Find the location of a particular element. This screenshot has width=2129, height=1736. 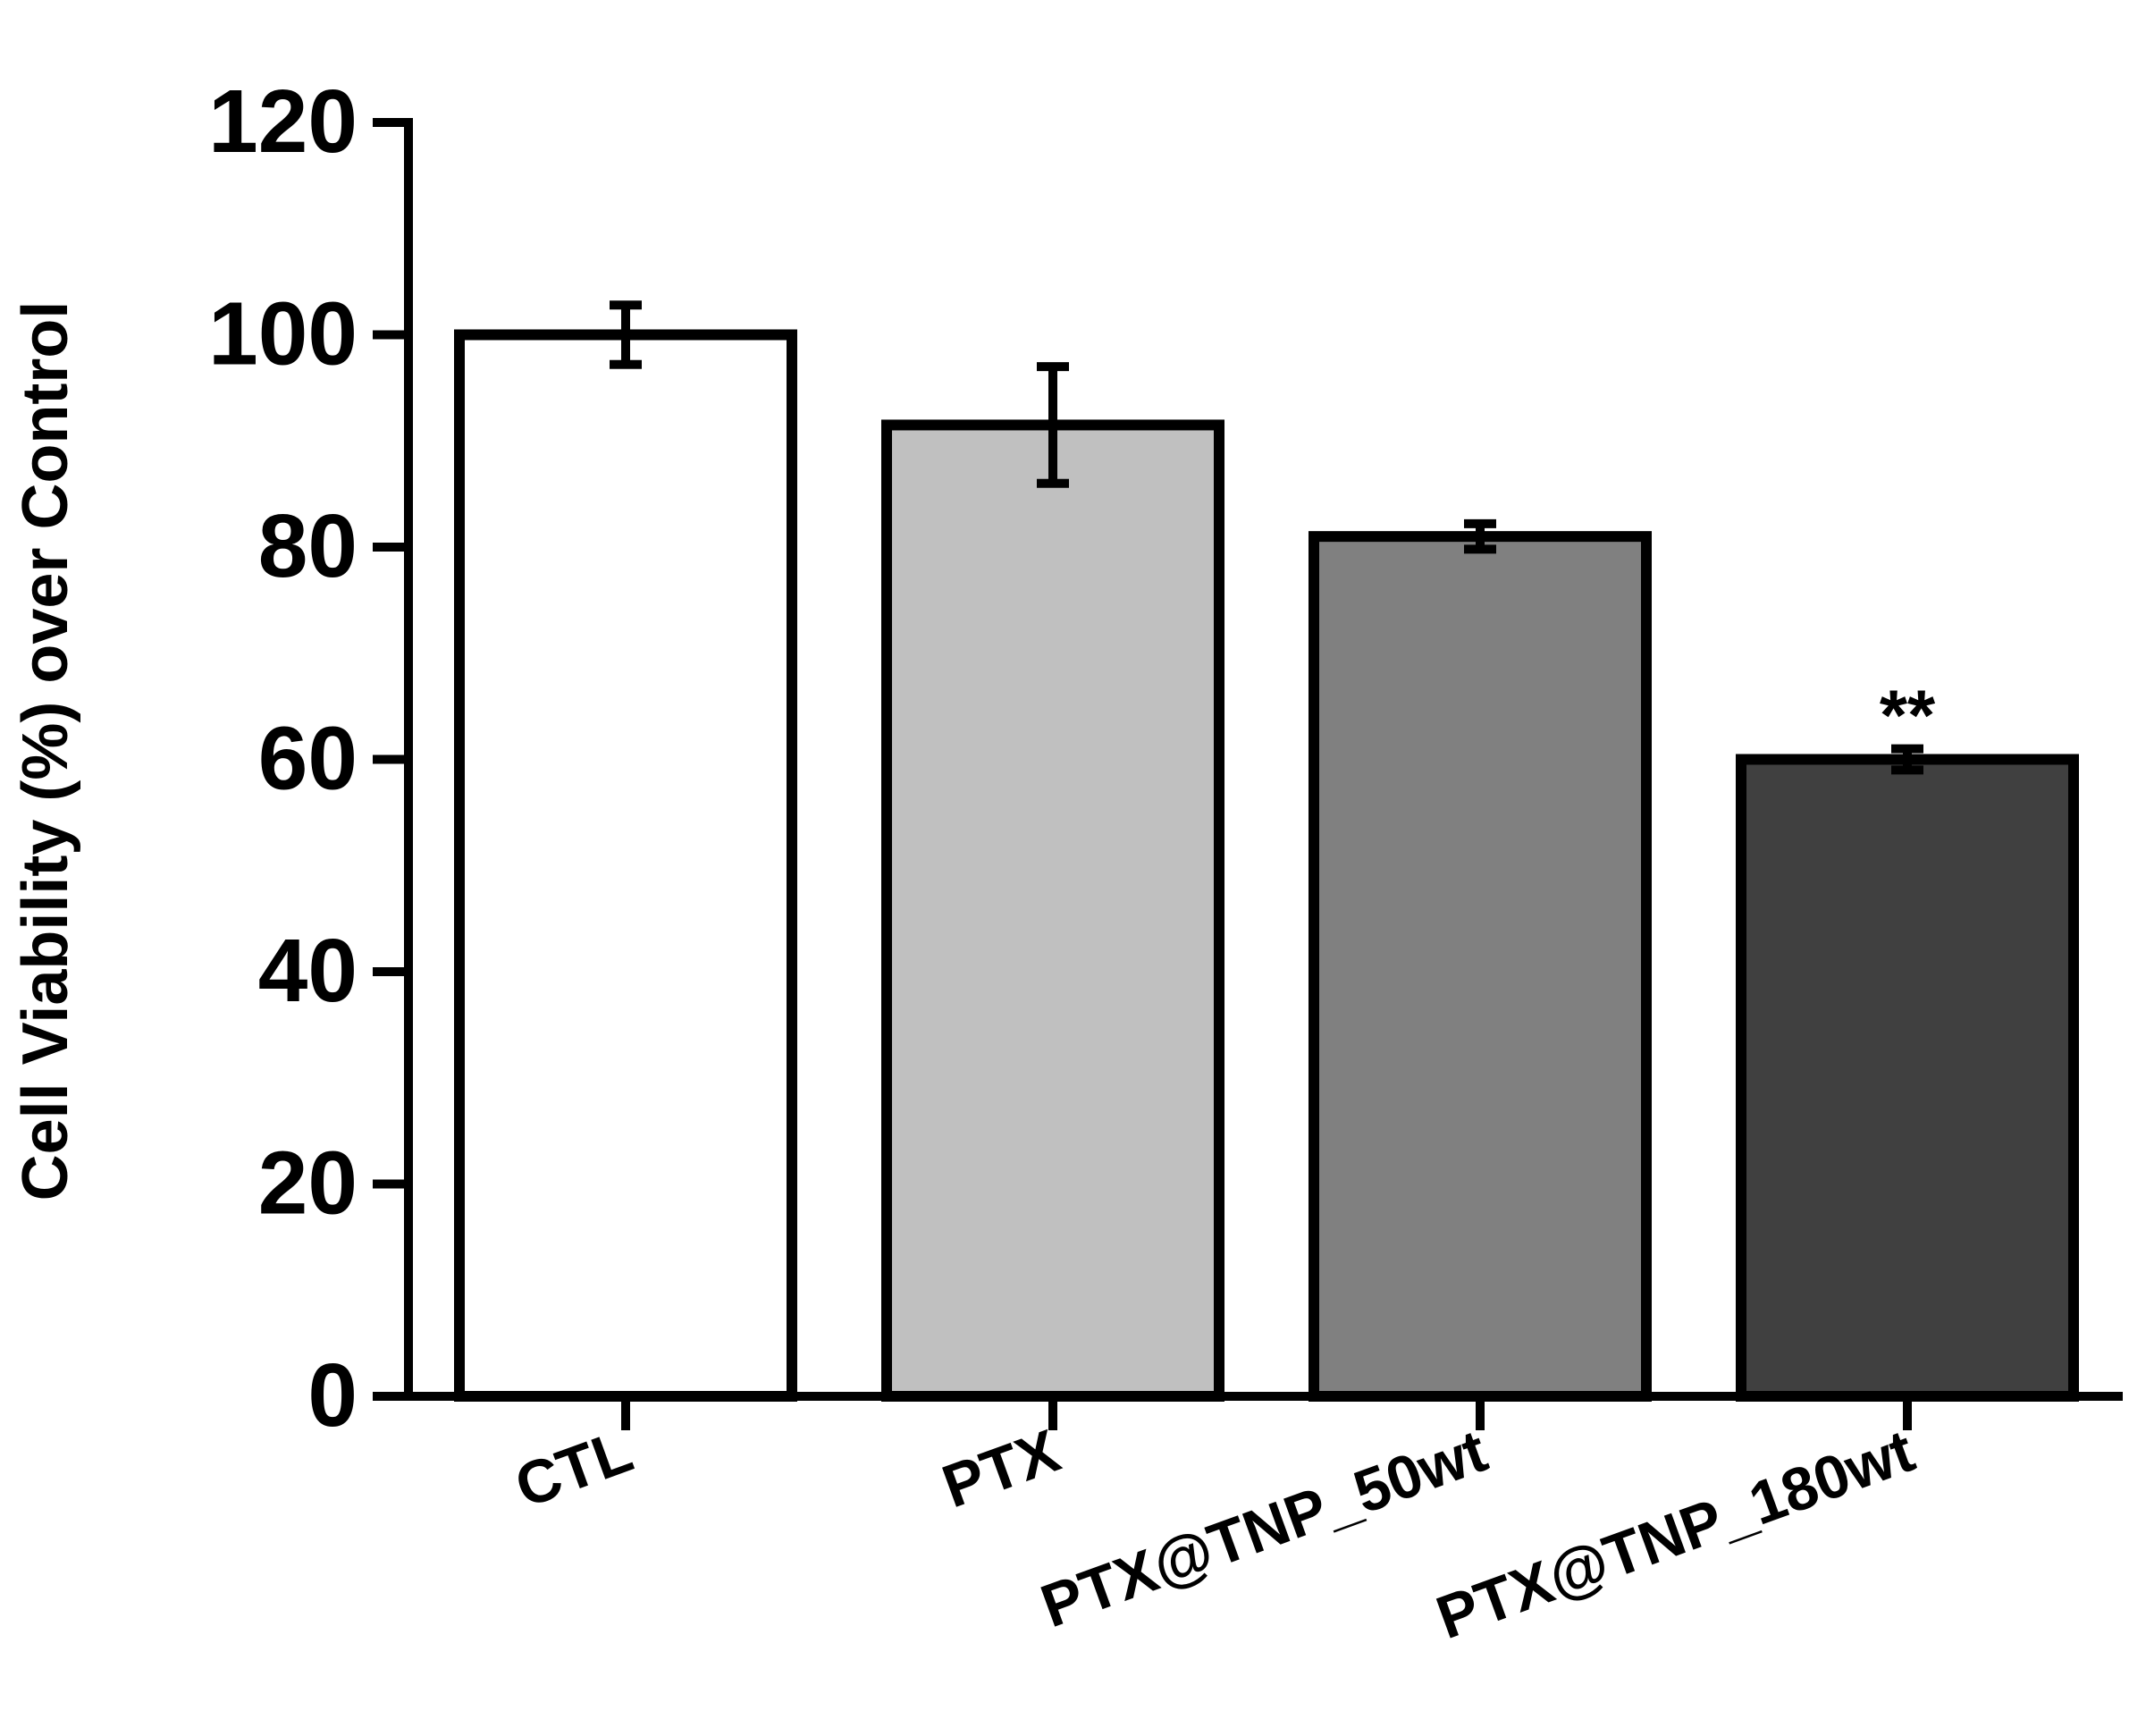

bar-ptx-tnp-180wt is located at coordinates (1907, 1078).